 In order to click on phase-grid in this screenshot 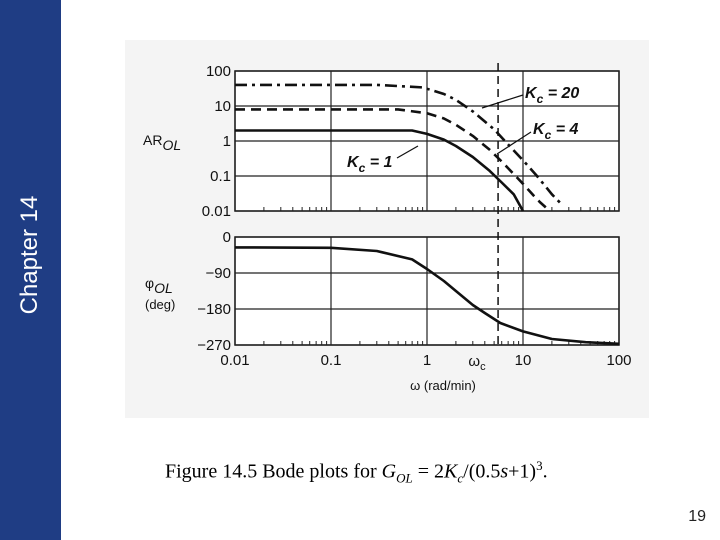, I will do `click(427, 291)`.